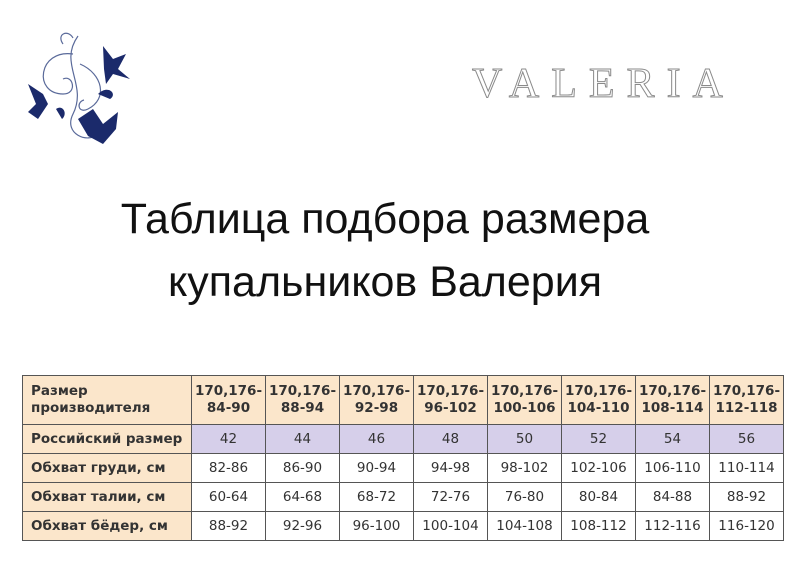 Image resolution: width=808 pixels, height=568 pixels. Describe the element at coordinates (228, 497) in the screenshot. I see `cell: 60-64` at that location.